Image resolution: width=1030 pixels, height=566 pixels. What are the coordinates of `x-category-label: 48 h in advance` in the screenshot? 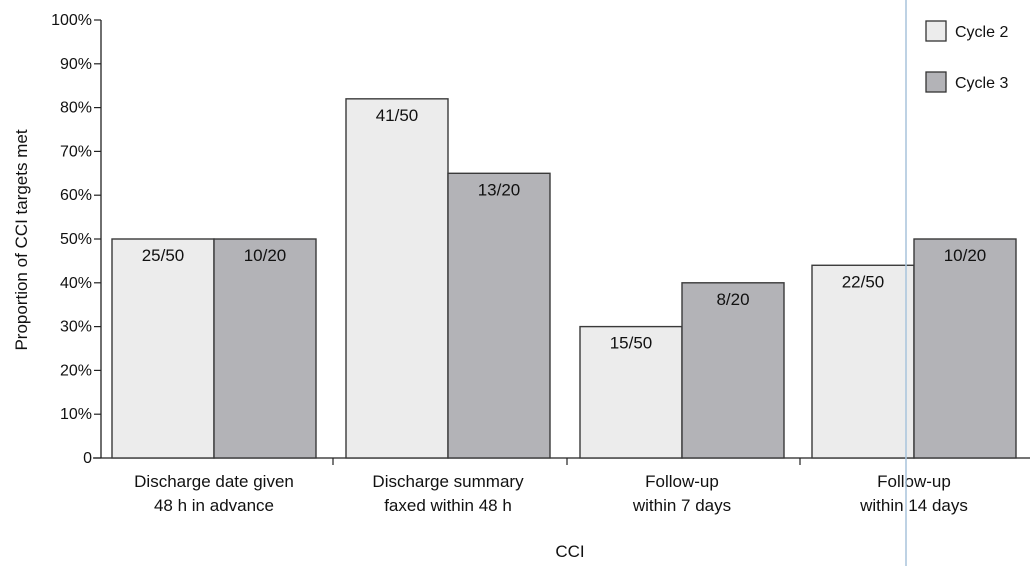 It's located at (214, 505).